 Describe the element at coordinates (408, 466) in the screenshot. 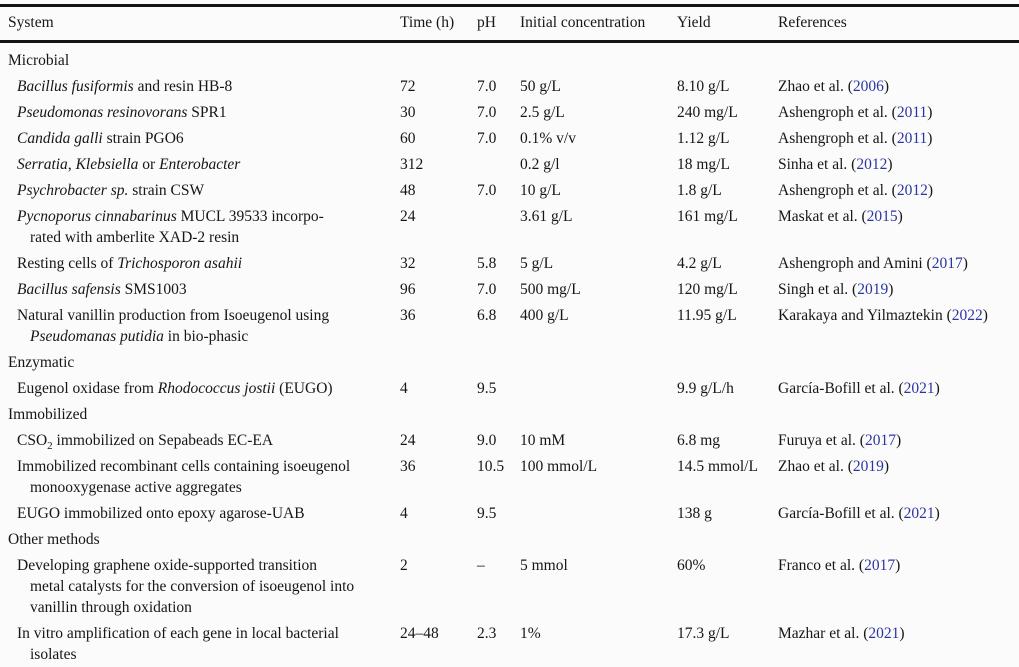

I see `time-cell: 36` at that location.